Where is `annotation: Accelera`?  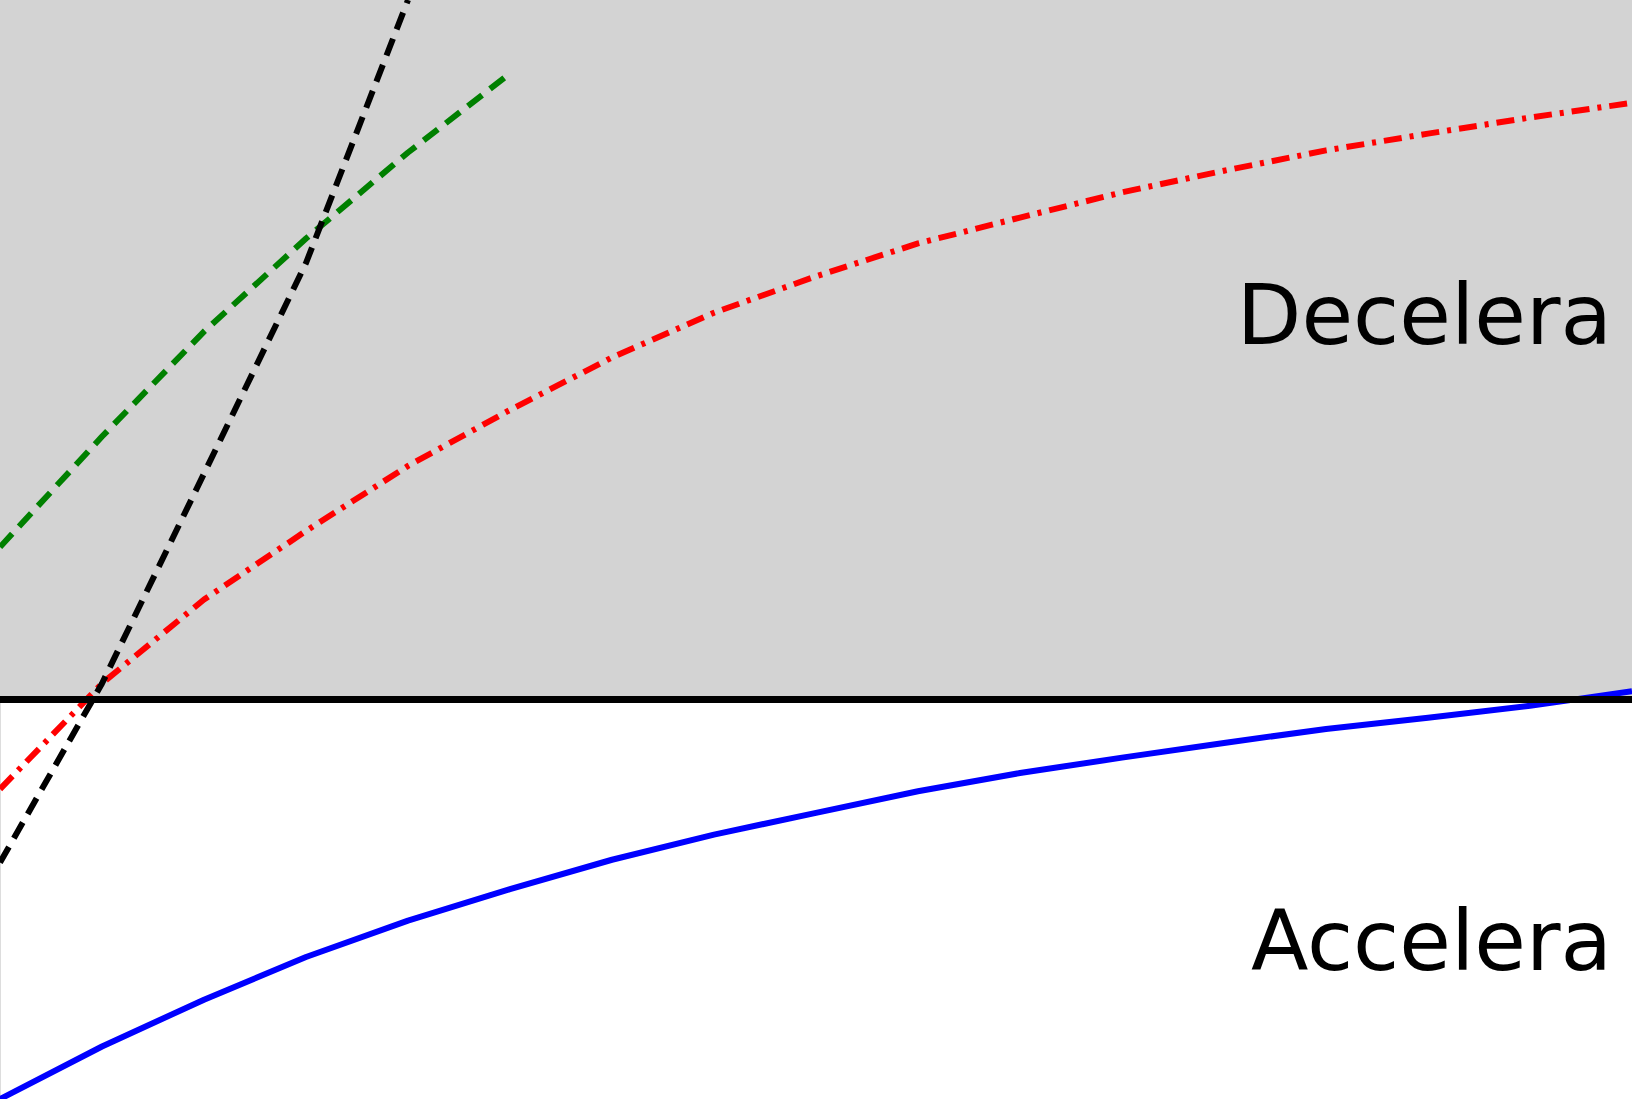 annotation: Accelera is located at coordinates (1431, 941).